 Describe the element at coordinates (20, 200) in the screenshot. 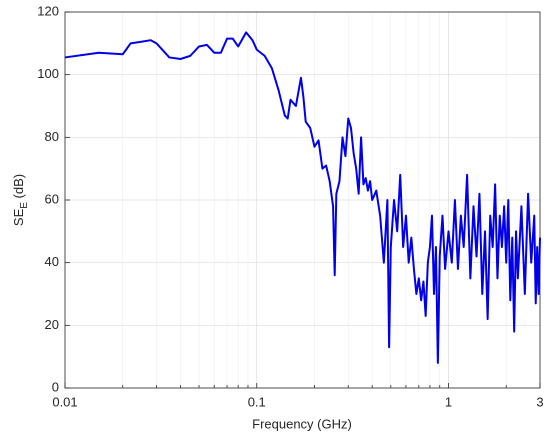

I see `y-axis-label: SEE (dB)` at that location.